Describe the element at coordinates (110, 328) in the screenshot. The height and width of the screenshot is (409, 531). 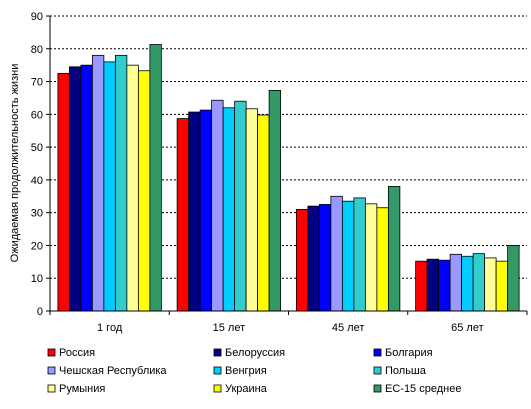
I see `x-tick-label: 1 год` at that location.